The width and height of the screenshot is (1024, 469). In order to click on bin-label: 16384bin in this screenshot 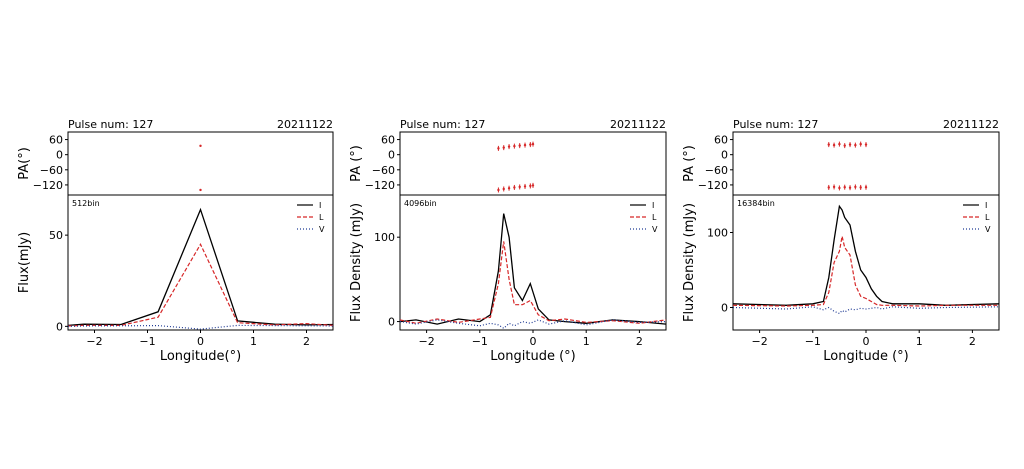, I will do `click(756, 203)`.